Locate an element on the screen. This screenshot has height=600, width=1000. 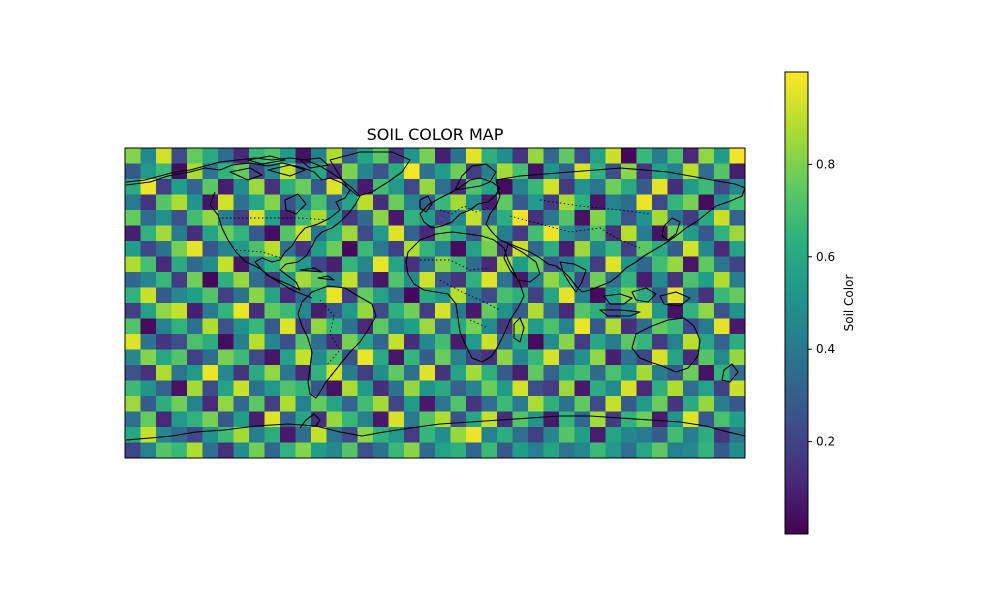
map-title: SOIL COLOR MAP is located at coordinates (435, 134).